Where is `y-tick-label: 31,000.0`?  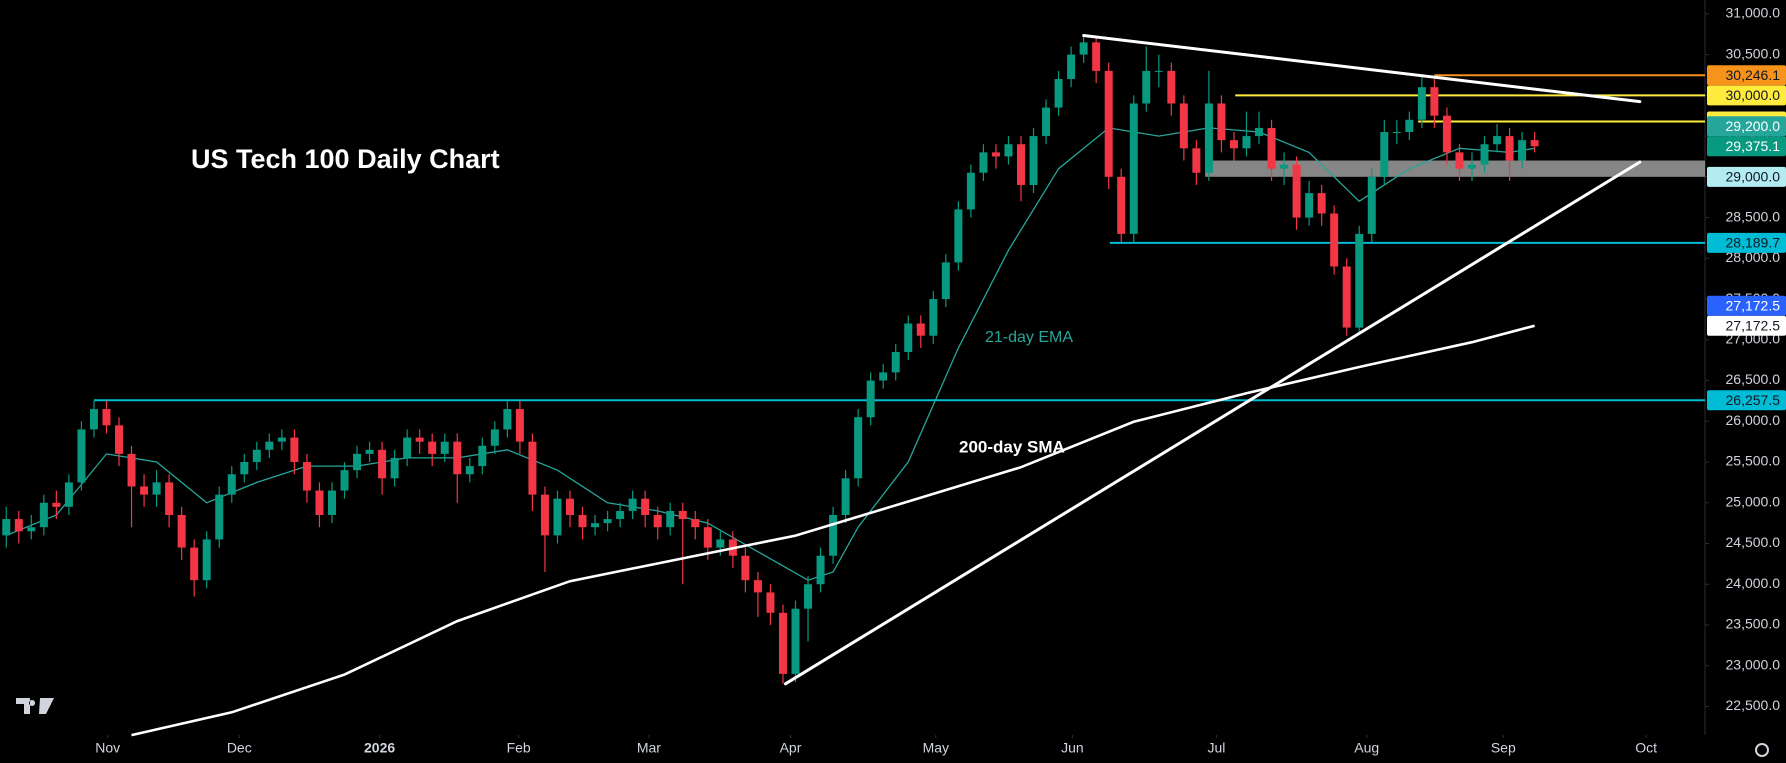
y-tick-label: 31,000.0 is located at coordinates (1753, 13).